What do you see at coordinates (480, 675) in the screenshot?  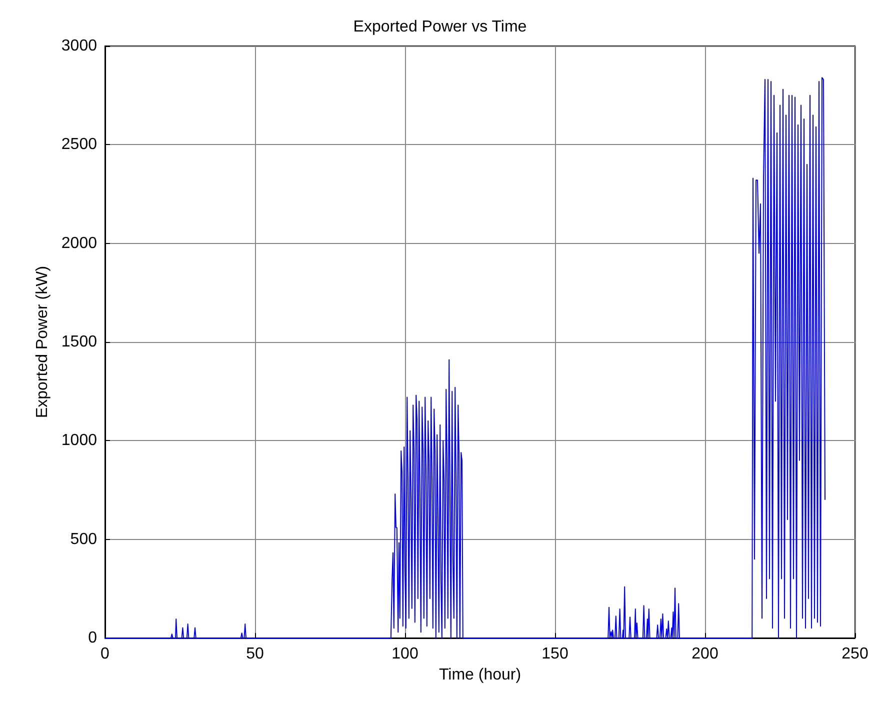 I see `x-axis-title: Time (hour)` at bounding box center [480, 675].